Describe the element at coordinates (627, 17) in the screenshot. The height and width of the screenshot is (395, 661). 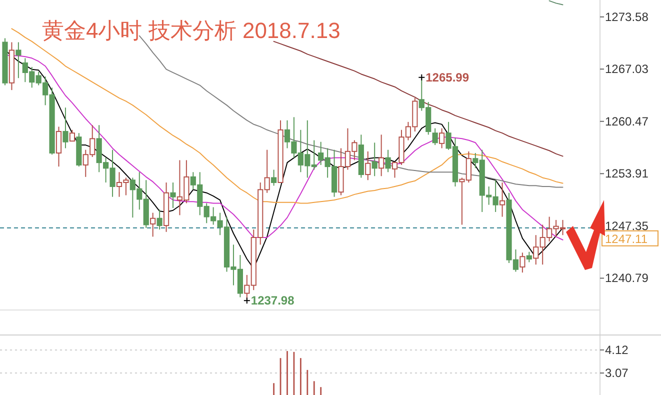
I see `y-tick-label: 1273.58` at that location.